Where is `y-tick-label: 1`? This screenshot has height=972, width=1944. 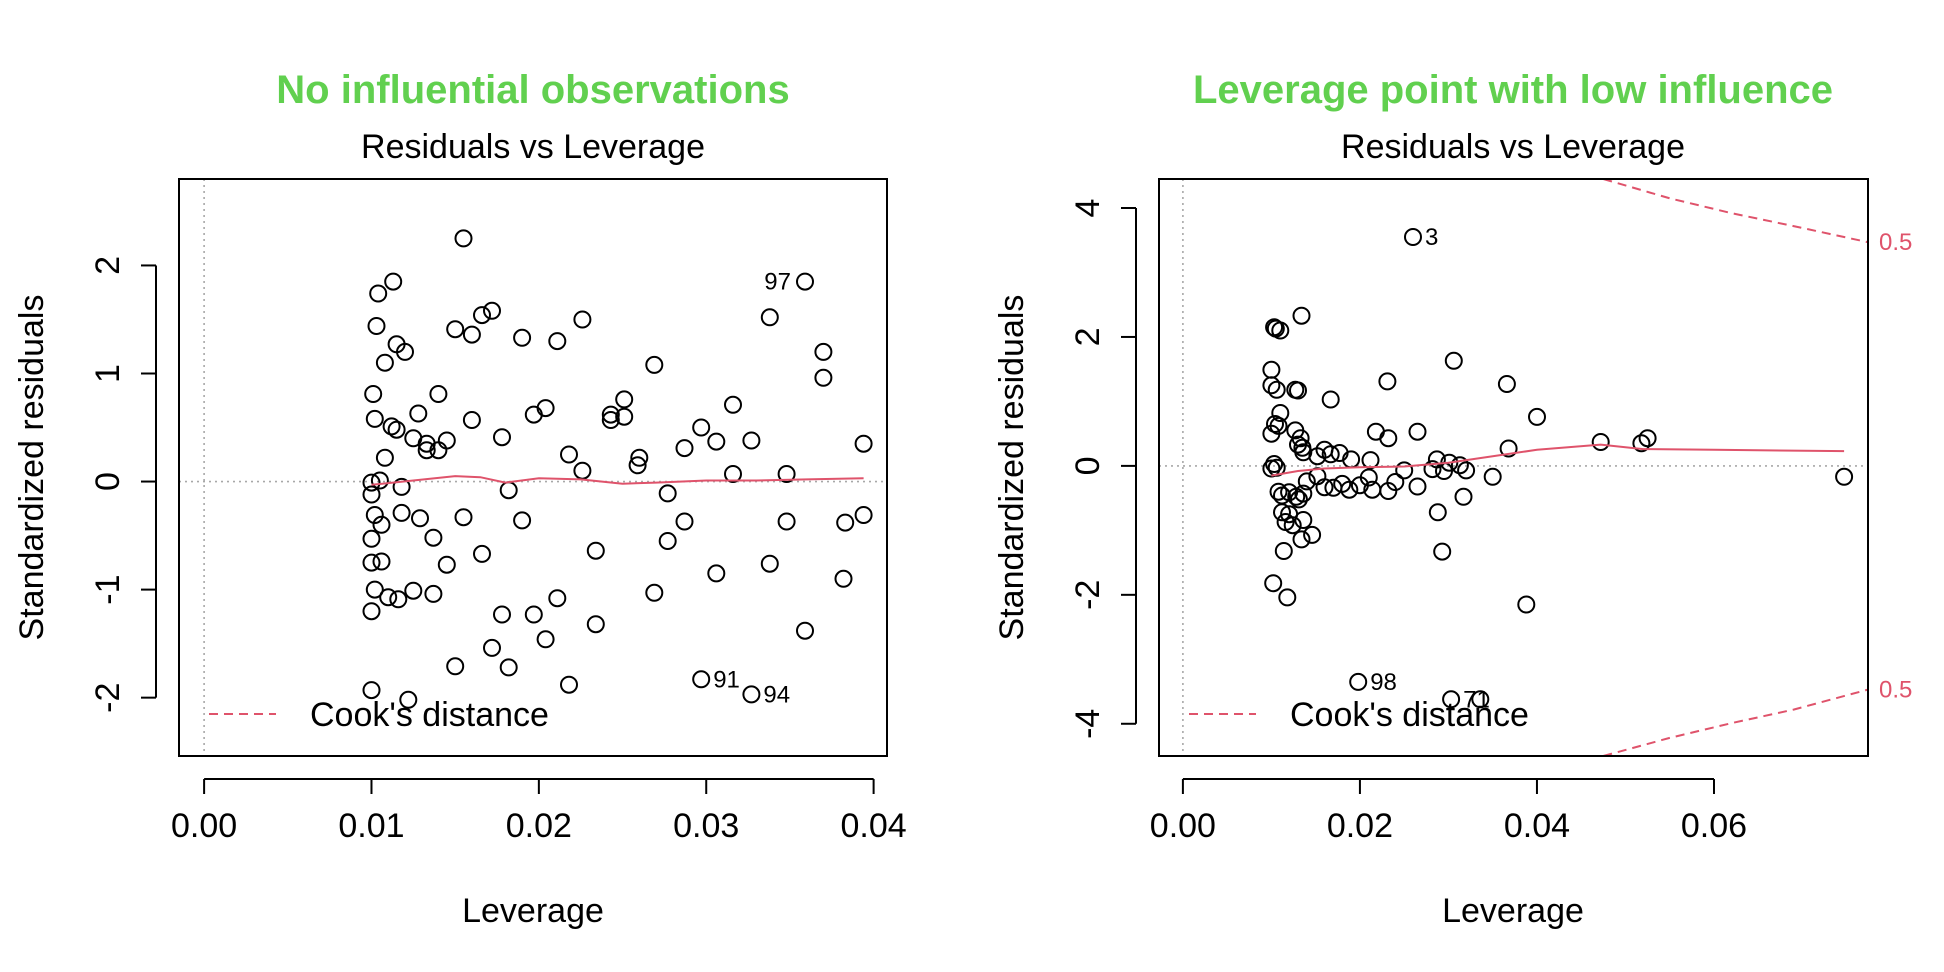 y-tick-label: 1 is located at coordinates (108, 373).